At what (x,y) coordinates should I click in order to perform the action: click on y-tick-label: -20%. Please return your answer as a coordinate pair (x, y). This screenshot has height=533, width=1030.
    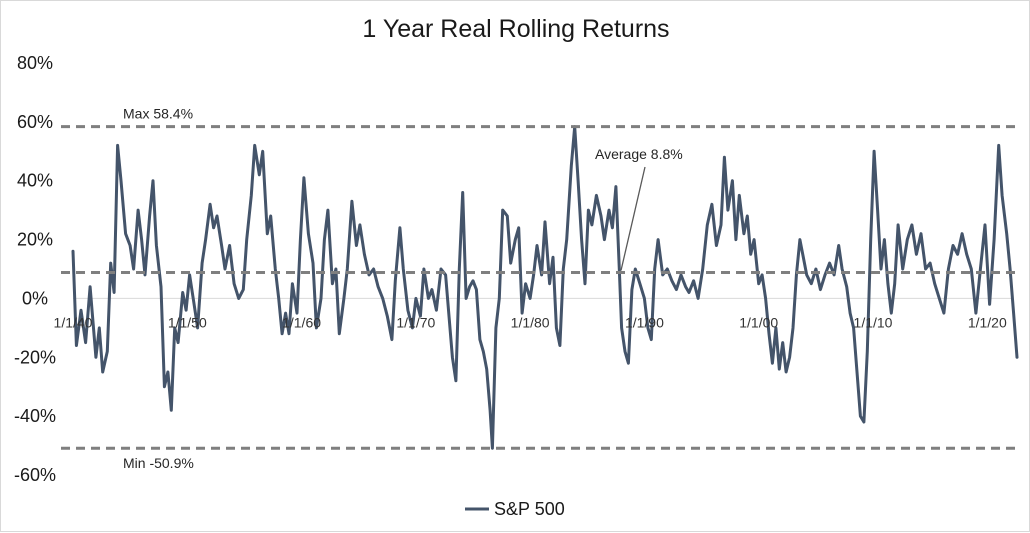
    Looking at the image, I should click on (35, 357).